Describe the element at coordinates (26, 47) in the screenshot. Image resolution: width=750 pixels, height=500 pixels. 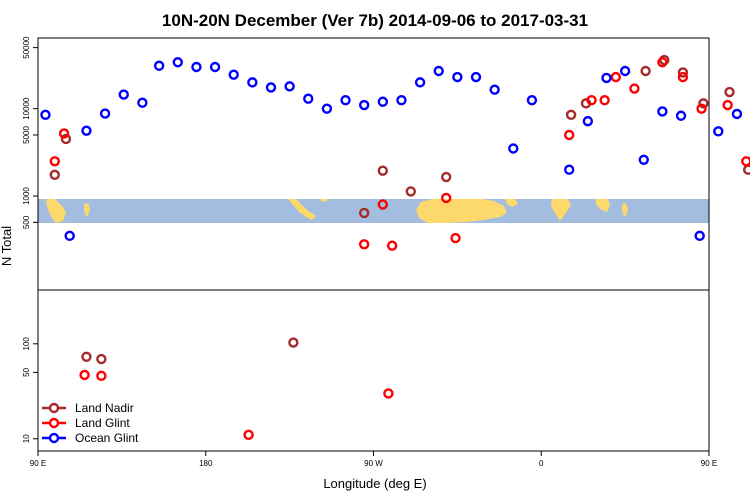
I see `upper-y-tick-label: 50000` at that location.